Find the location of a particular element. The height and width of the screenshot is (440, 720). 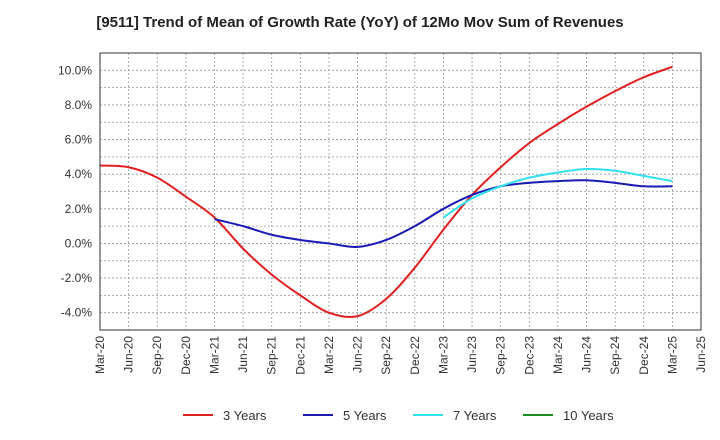

y-tick-label: -4.0% is located at coordinates (77, 313).